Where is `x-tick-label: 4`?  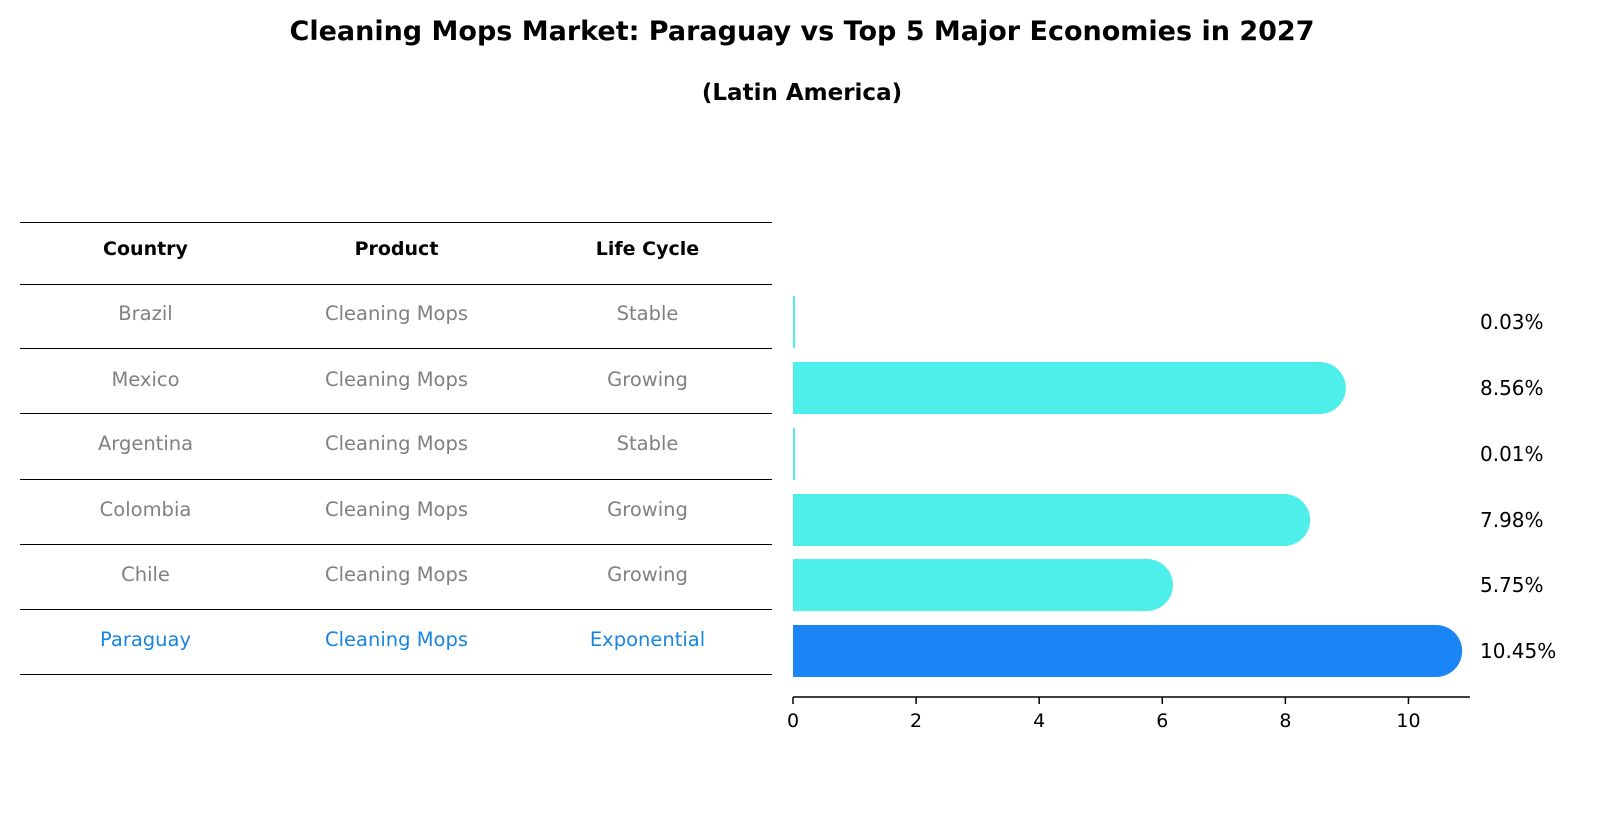 x-tick-label: 4 is located at coordinates (1039, 721).